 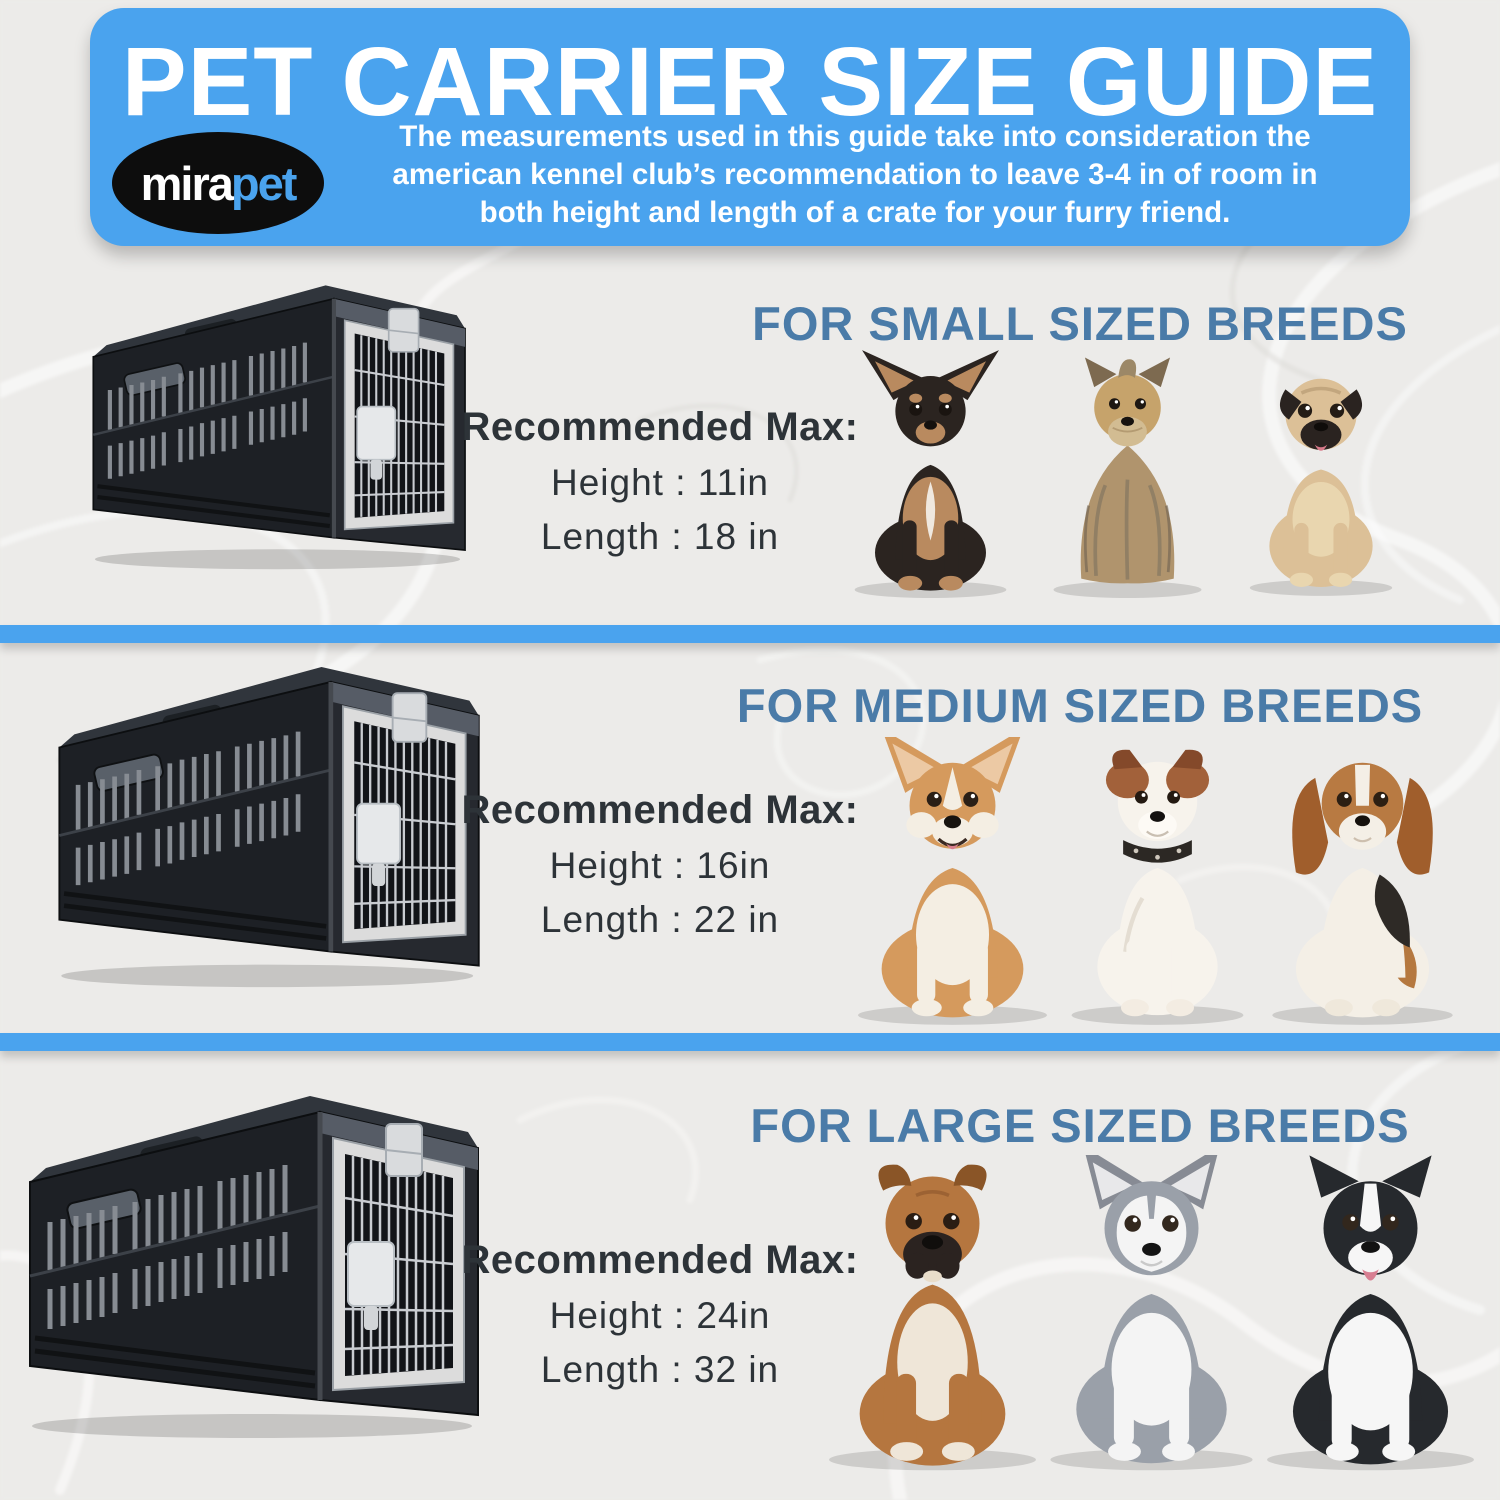 What do you see at coordinates (750, 81) in the screenshot?
I see `page-title: PET CARRIER SIZE GUIDE` at bounding box center [750, 81].